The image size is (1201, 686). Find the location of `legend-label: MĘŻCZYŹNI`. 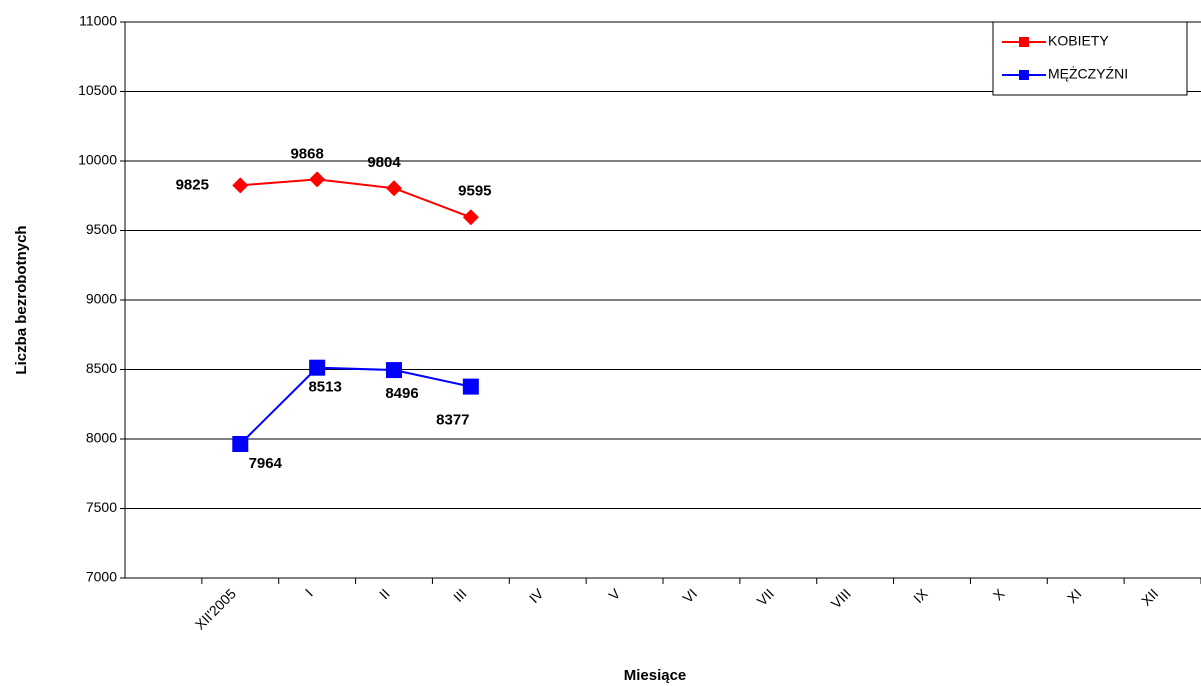

legend-label: MĘŻCZYŹNI is located at coordinates (1088, 73).